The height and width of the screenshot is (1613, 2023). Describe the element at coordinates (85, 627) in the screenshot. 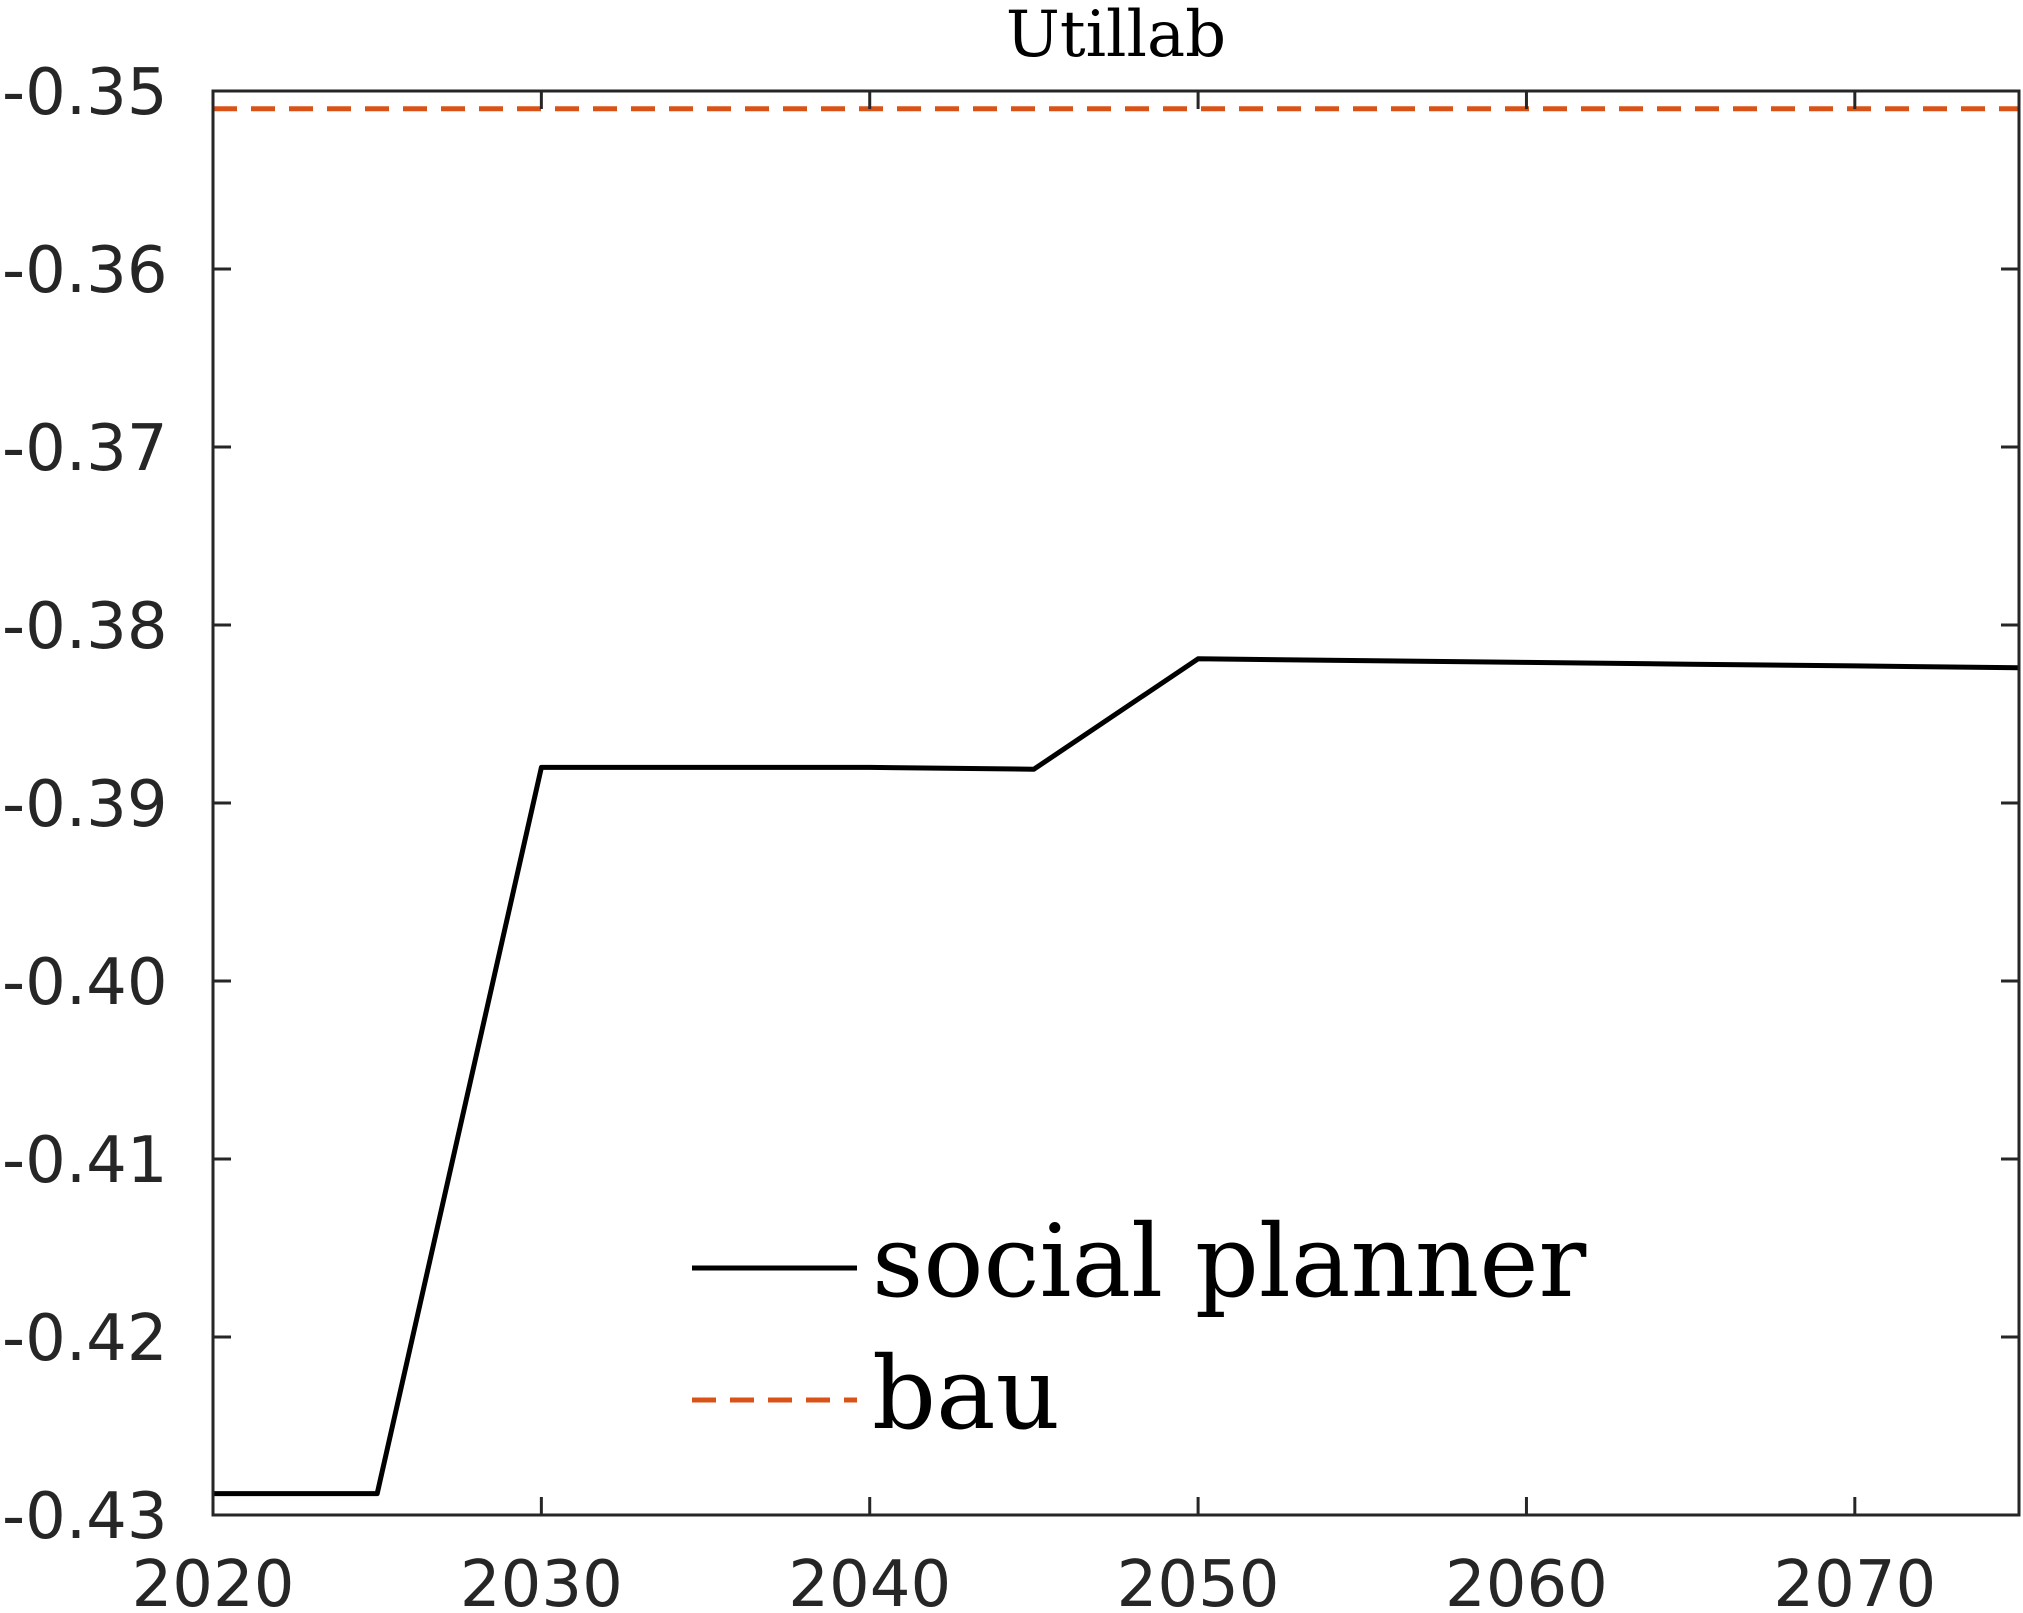

I see `y-tick-label: -0.38` at that location.